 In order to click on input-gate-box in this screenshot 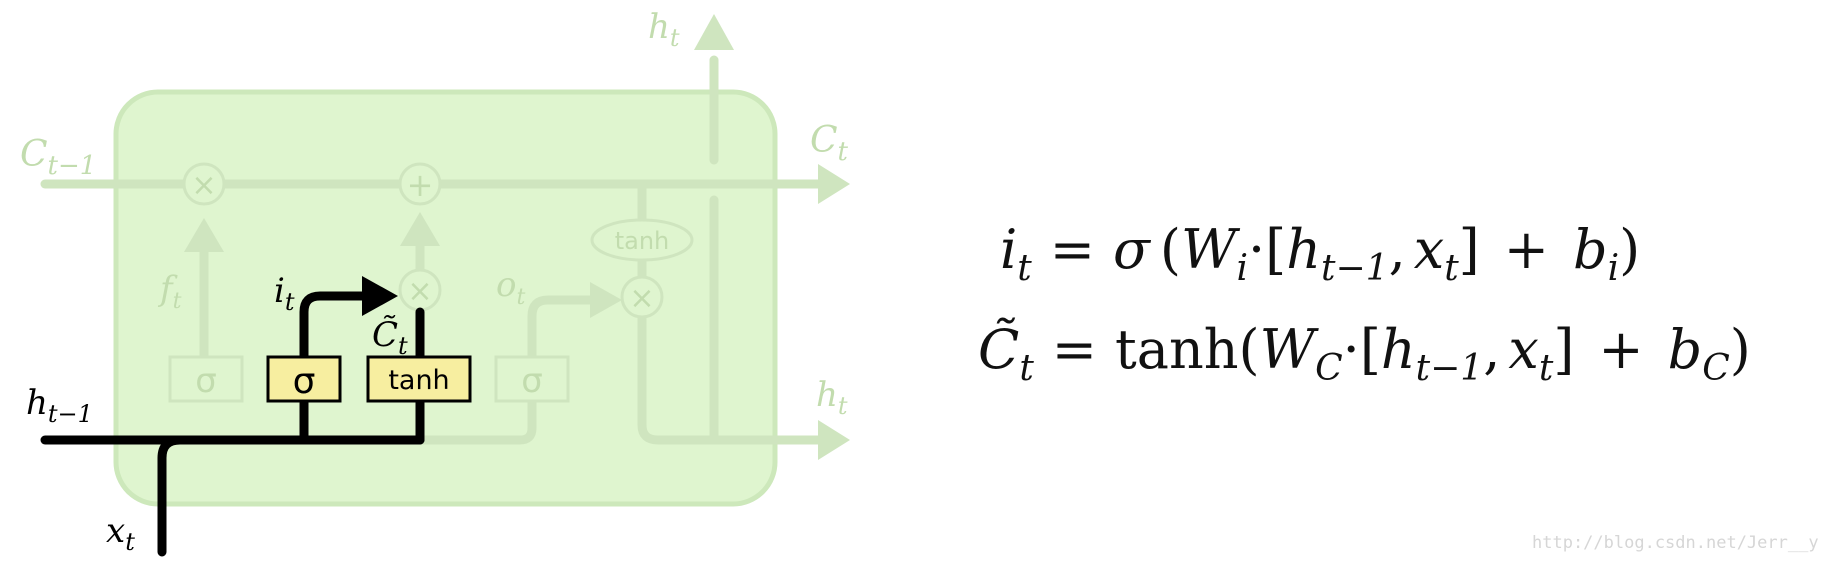, I will do `click(304, 379)`.